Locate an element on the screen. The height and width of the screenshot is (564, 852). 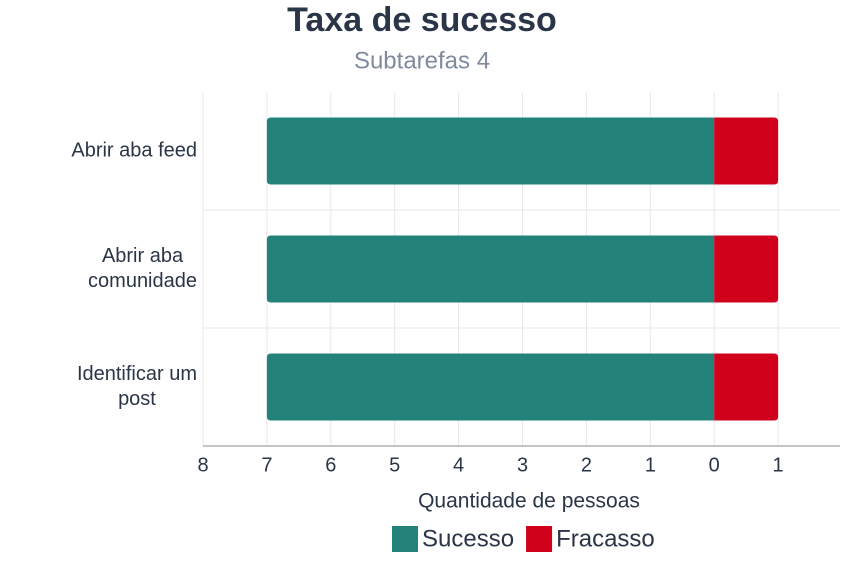
x-tick-label: 5 is located at coordinates (394, 465).